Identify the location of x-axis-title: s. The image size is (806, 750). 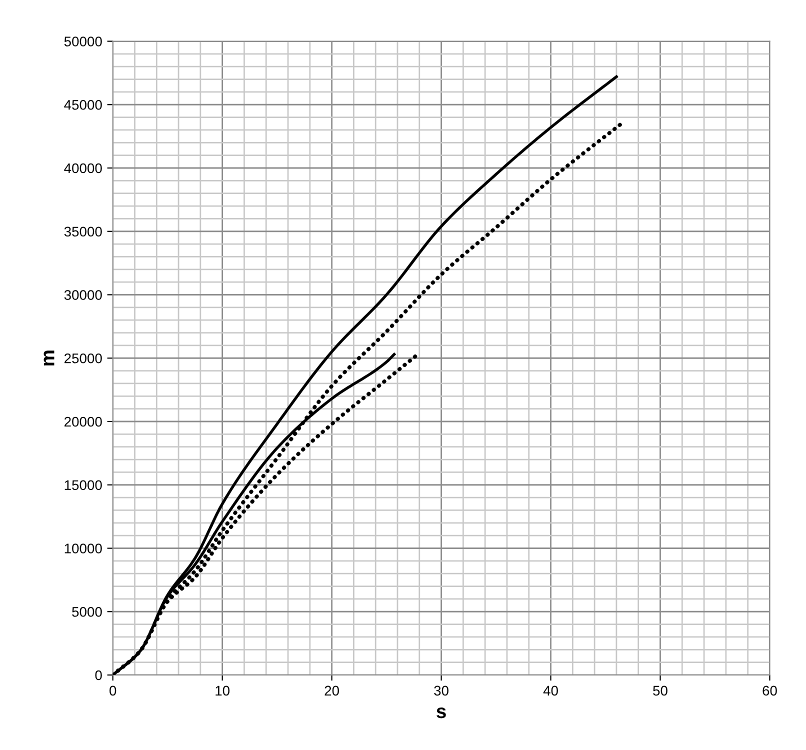
(441, 713).